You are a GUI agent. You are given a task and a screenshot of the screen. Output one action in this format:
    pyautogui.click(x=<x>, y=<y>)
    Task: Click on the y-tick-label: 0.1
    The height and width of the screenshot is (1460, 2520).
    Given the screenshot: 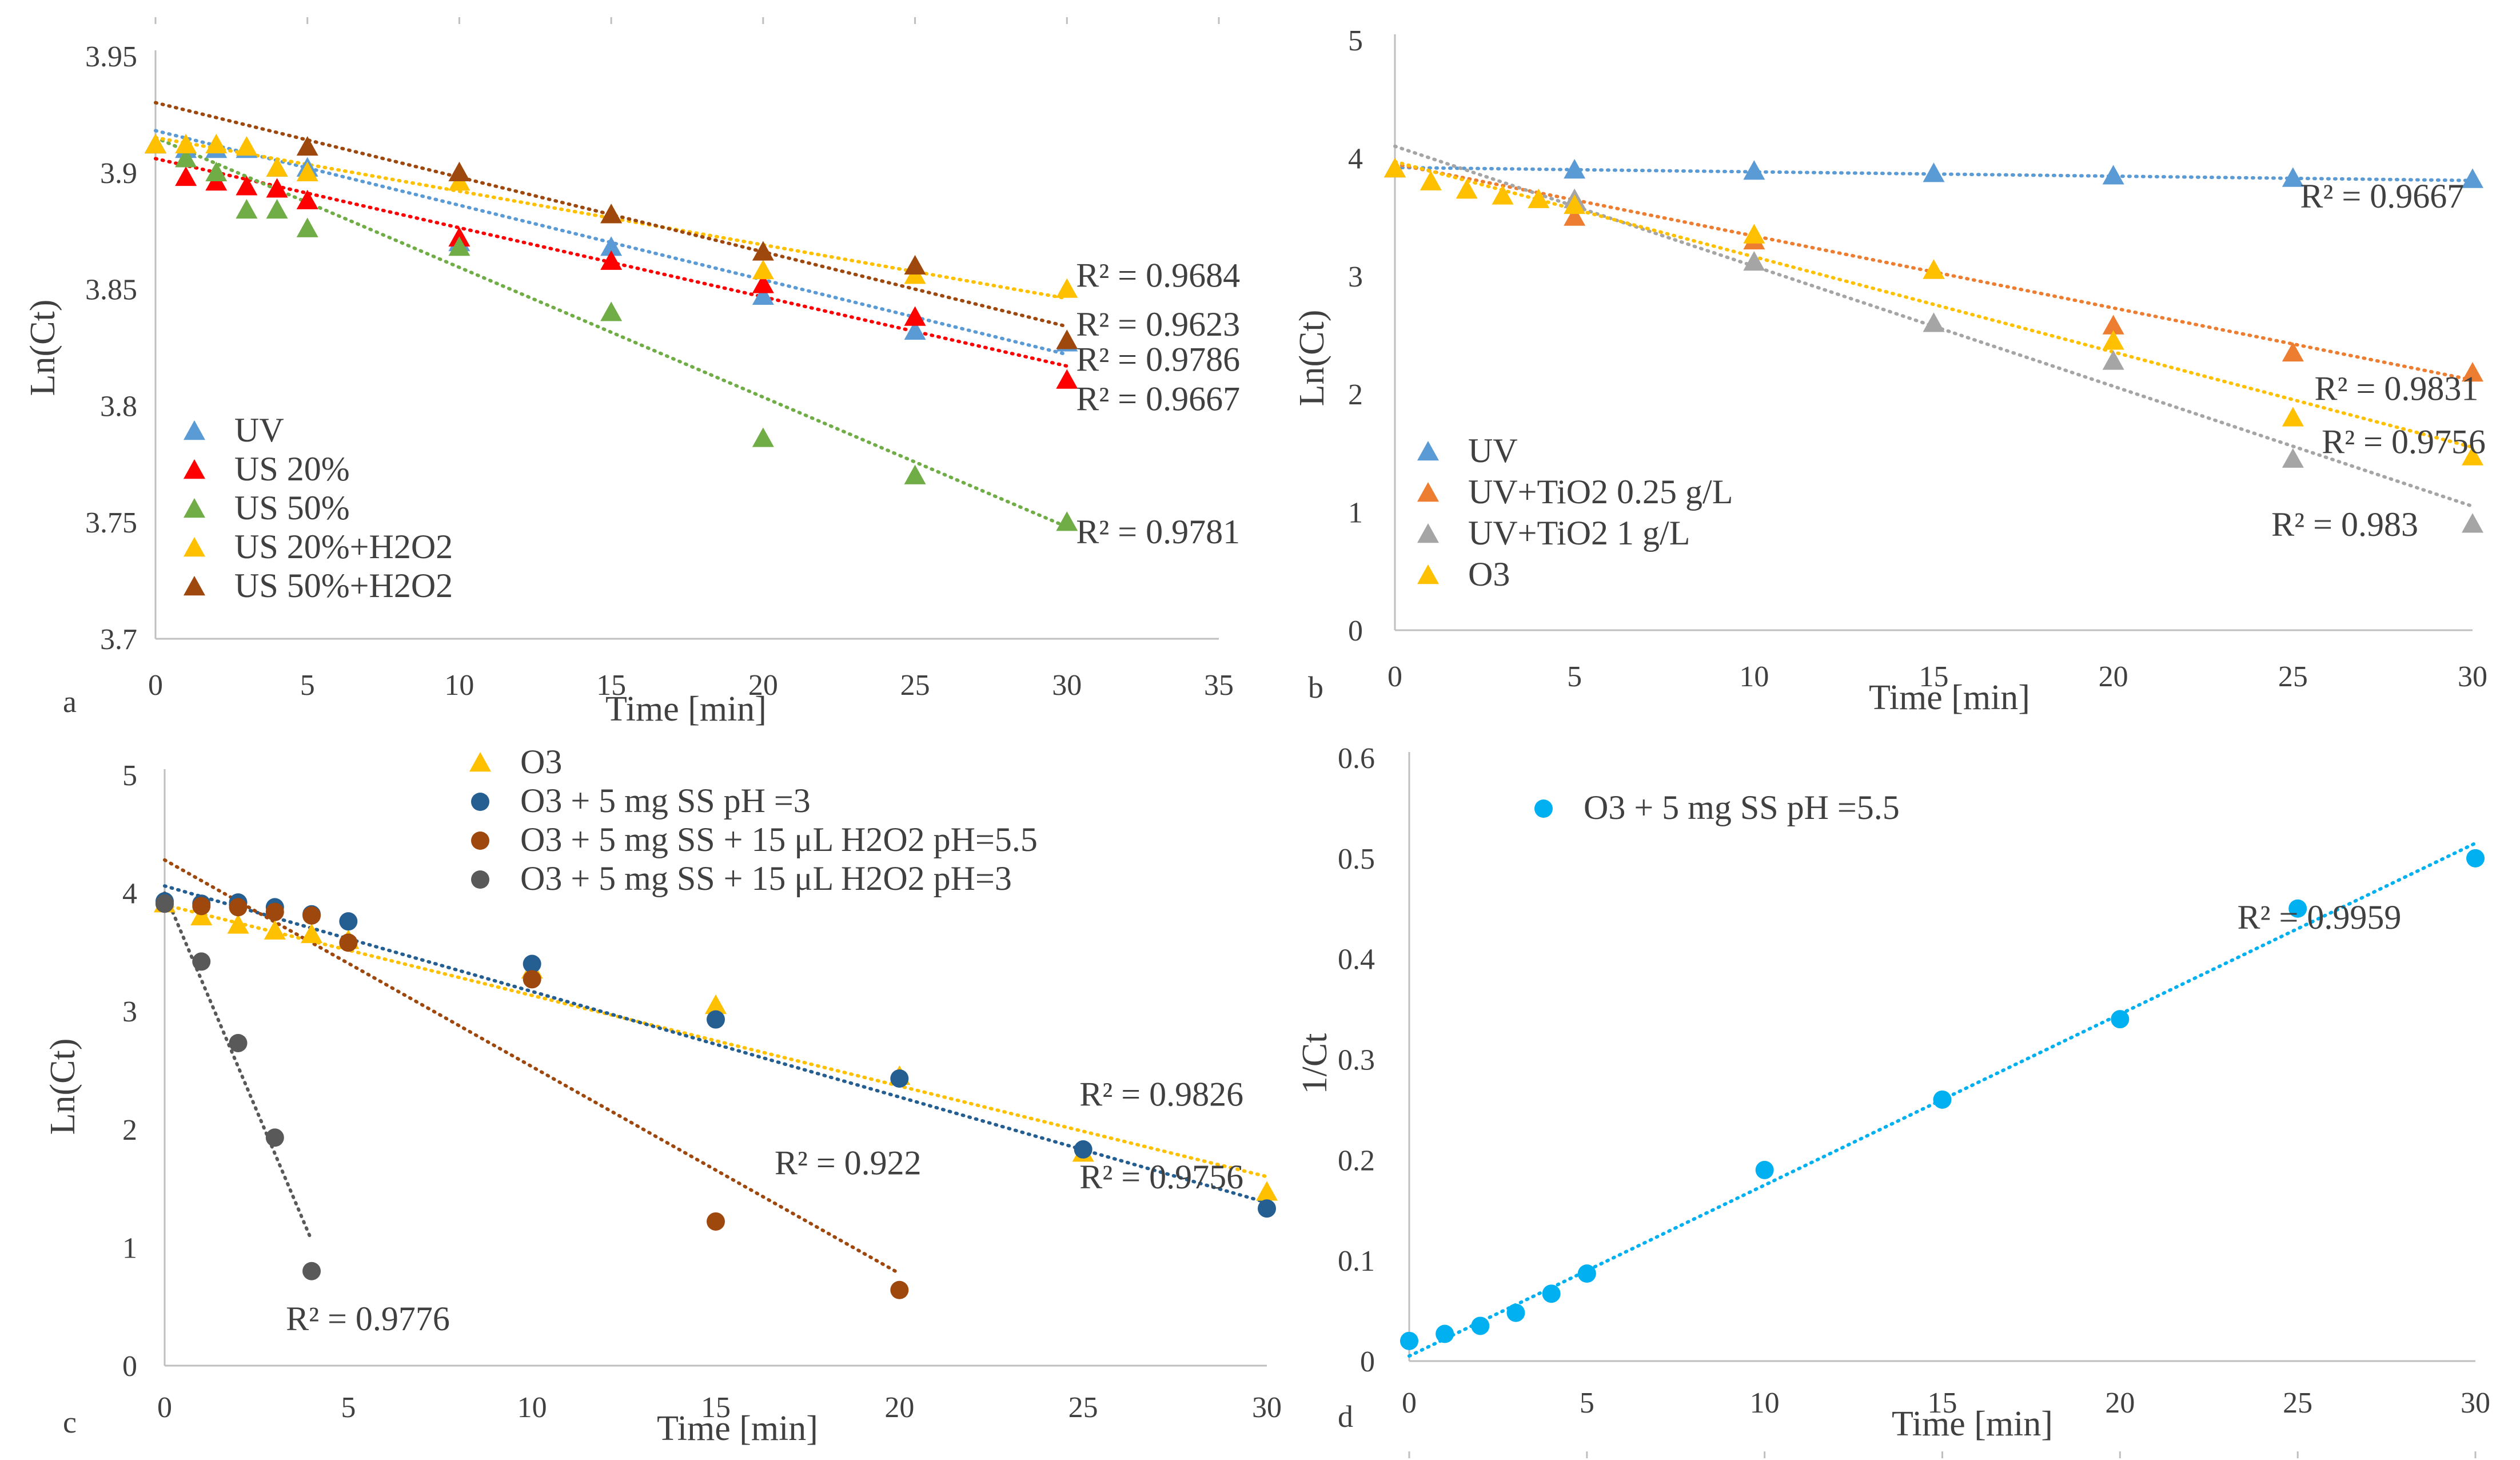 What is the action you would take?
    pyautogui.click(x=1356, y=1261)
    